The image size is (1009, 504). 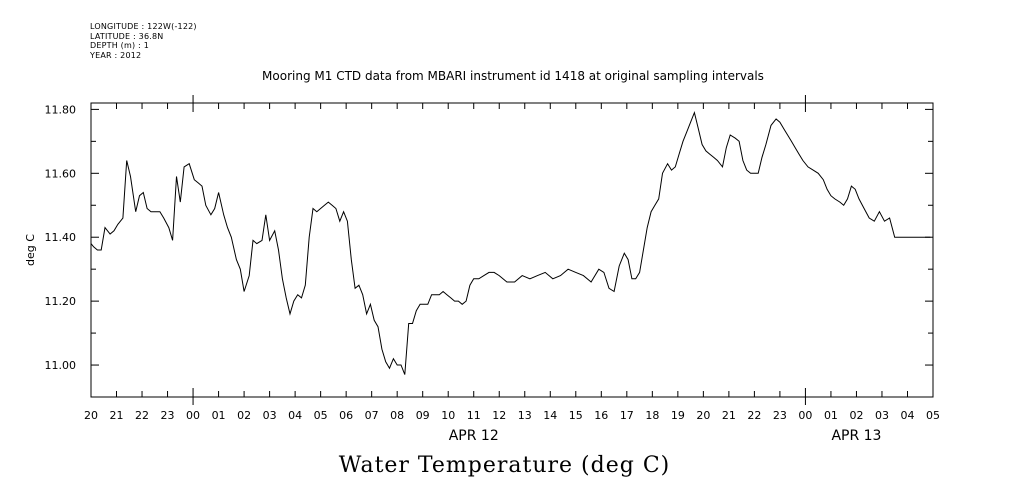 What do you see at coordinates (61, 301) in the screenshot?
I see `y-tick-label: 11.20` at bounding box center [61, 301].